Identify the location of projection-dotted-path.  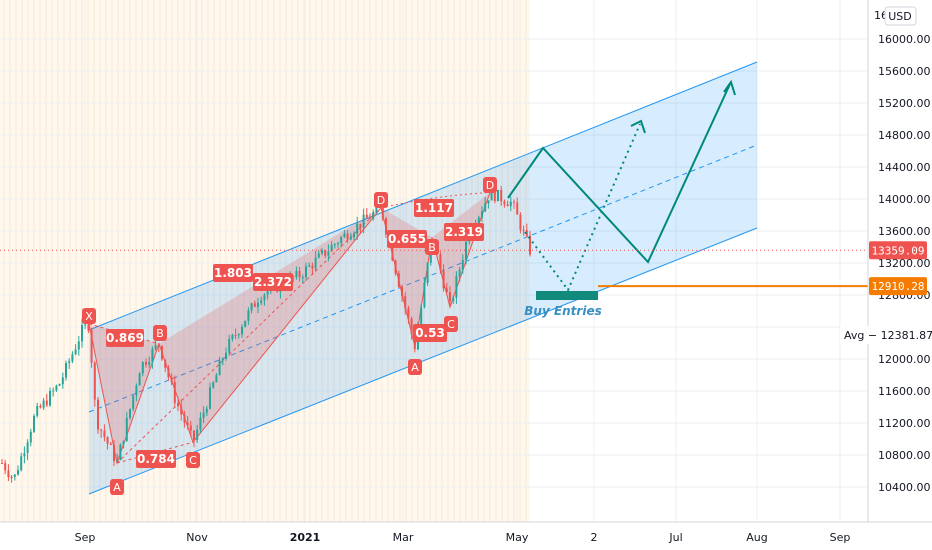
(582, 207).